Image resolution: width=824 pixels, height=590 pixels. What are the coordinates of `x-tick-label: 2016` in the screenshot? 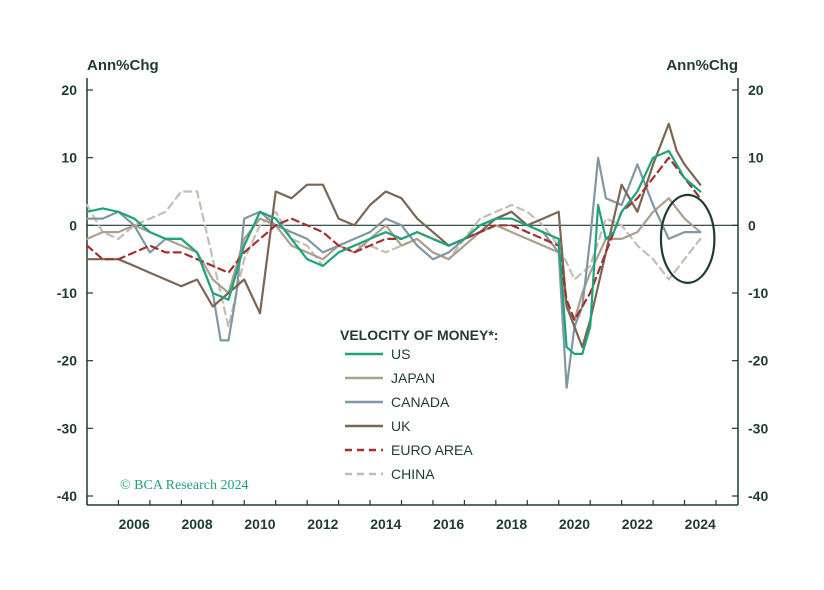 It's located at (448, 524).